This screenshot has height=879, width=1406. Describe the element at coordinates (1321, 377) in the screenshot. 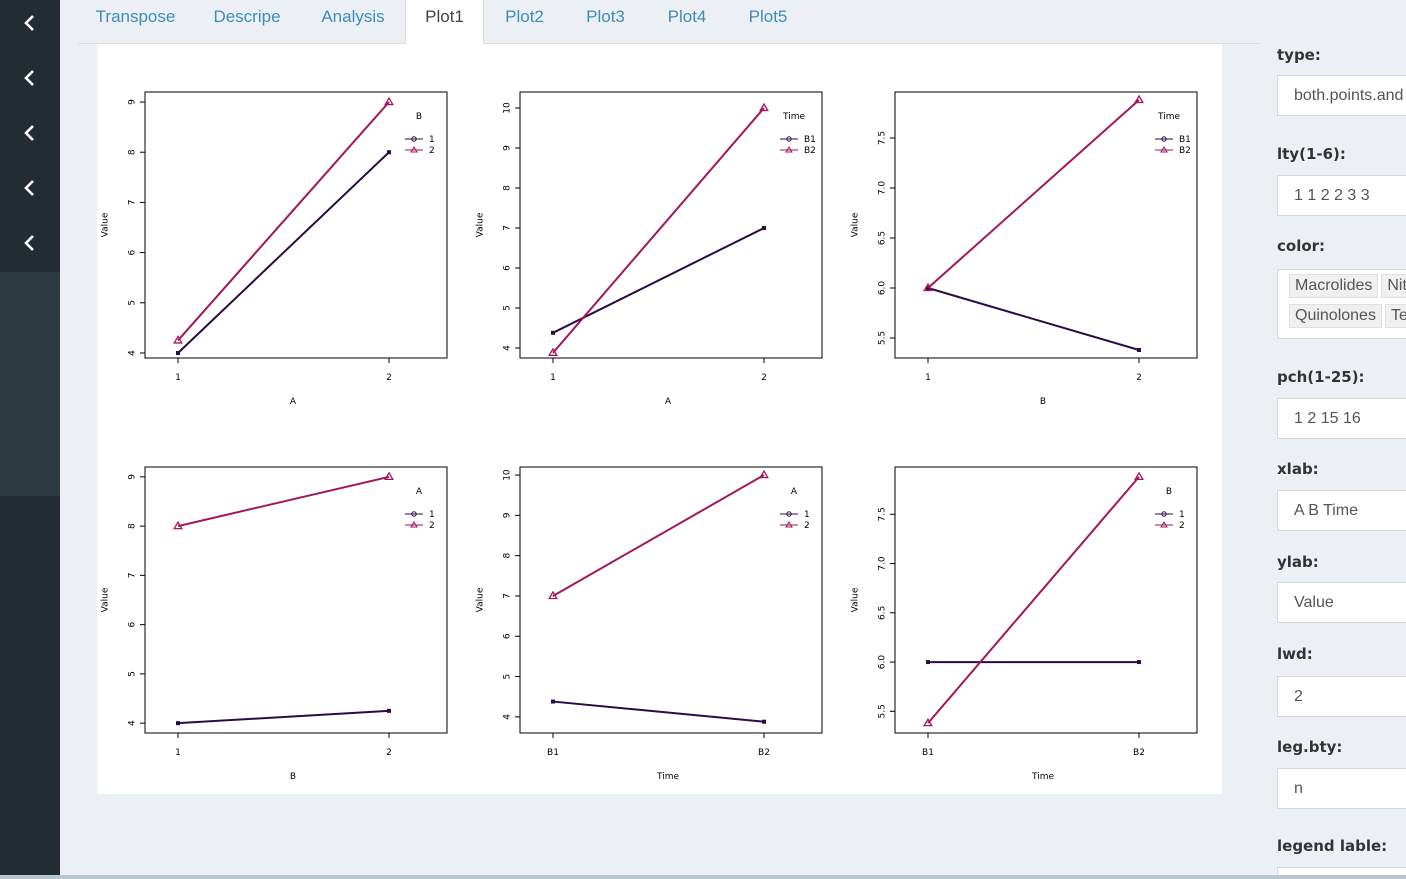

I see `pch-label: pch(1-25):` at that location.